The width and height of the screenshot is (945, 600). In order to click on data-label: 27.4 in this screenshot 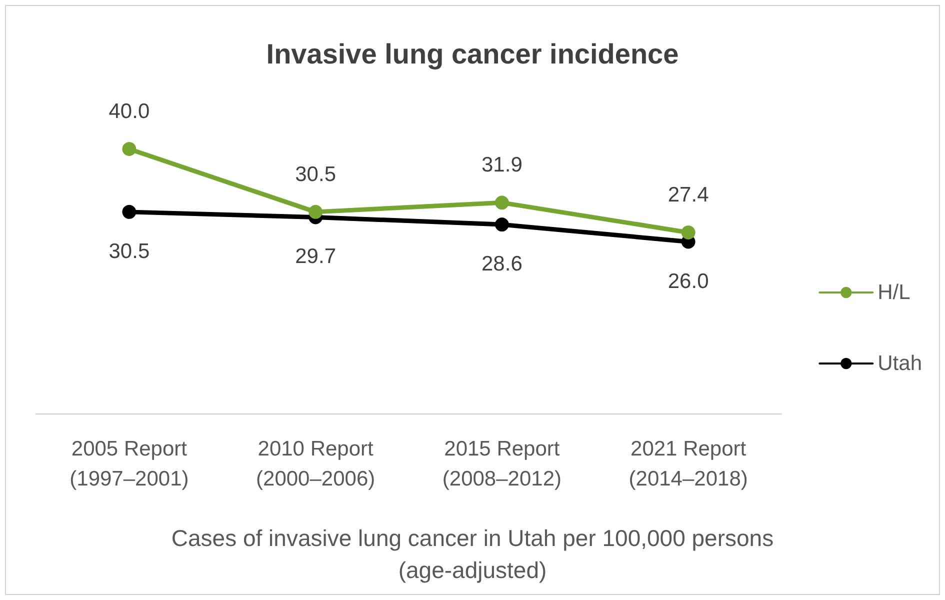, I will do `click(689, 194)`.